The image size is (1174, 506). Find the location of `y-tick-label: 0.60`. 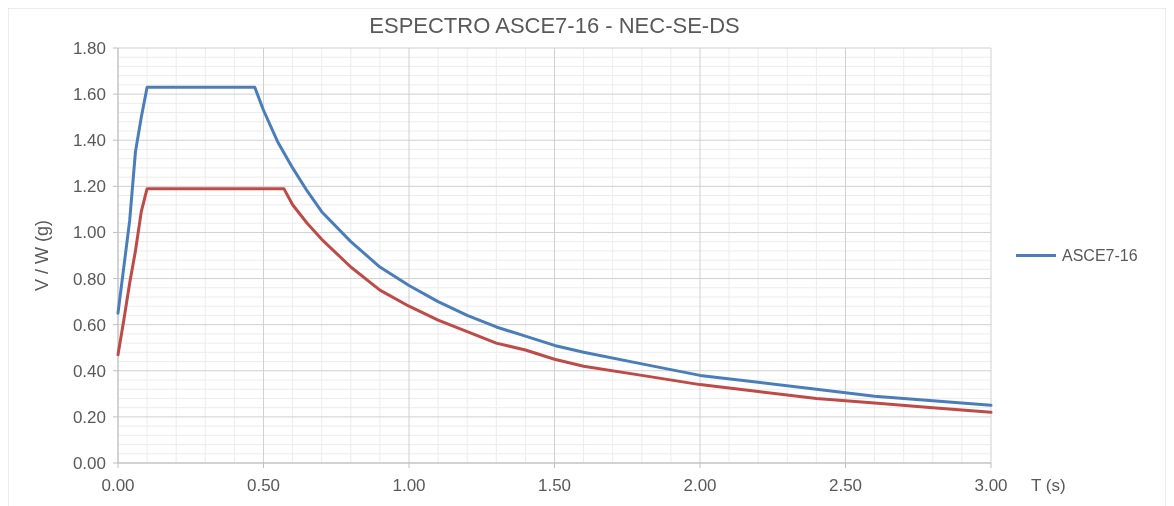

y-tick-label: 0.60 is located at coordinates (89, 325).